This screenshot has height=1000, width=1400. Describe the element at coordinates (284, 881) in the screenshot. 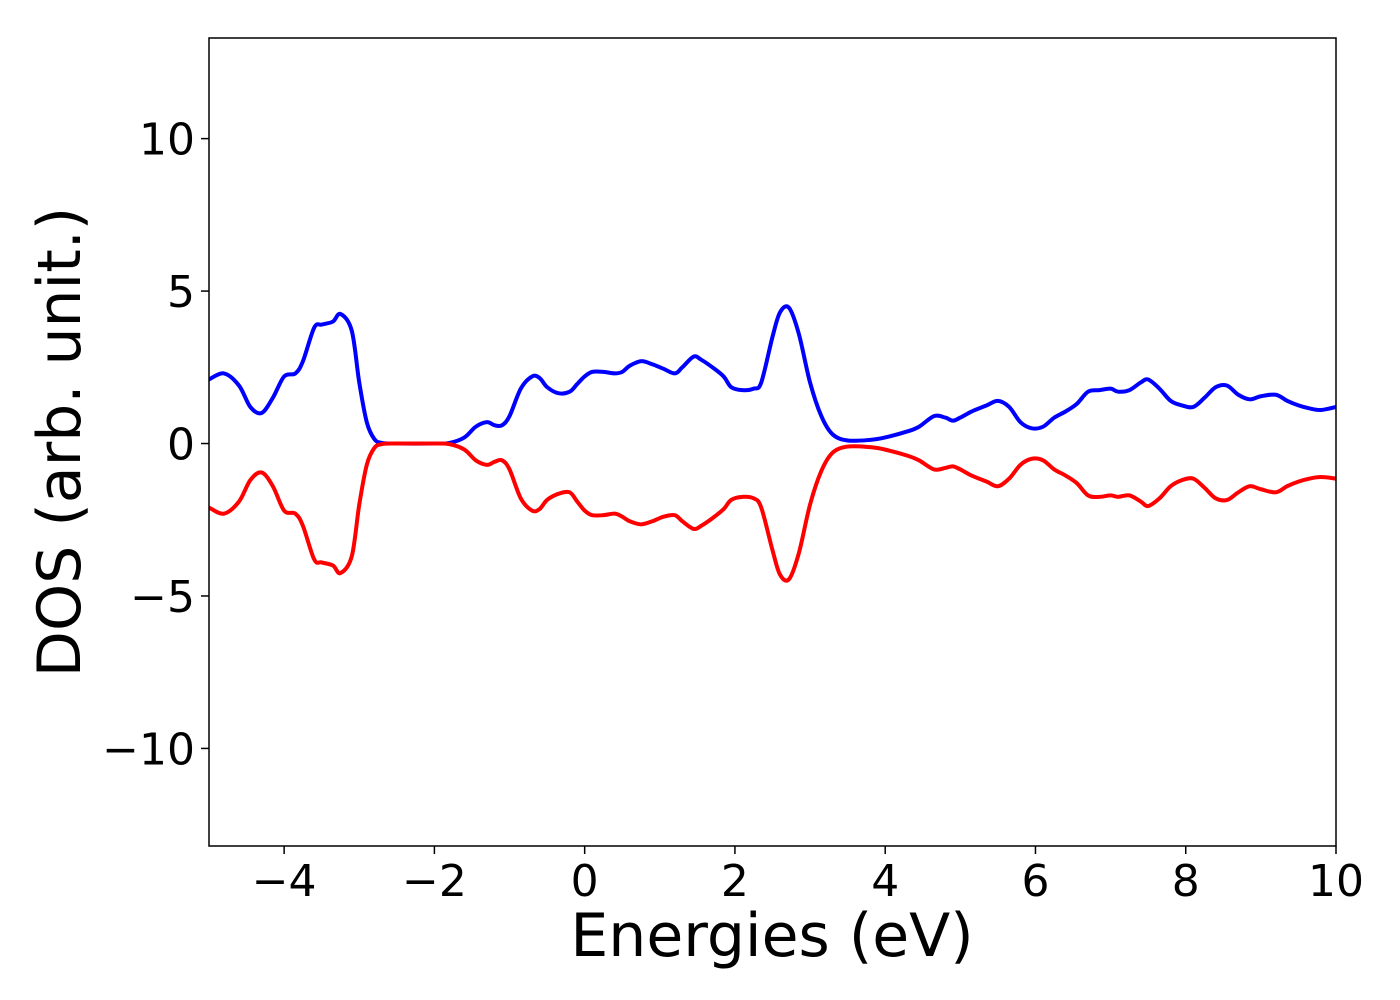

I see `x-tick-label: −4` at that location.